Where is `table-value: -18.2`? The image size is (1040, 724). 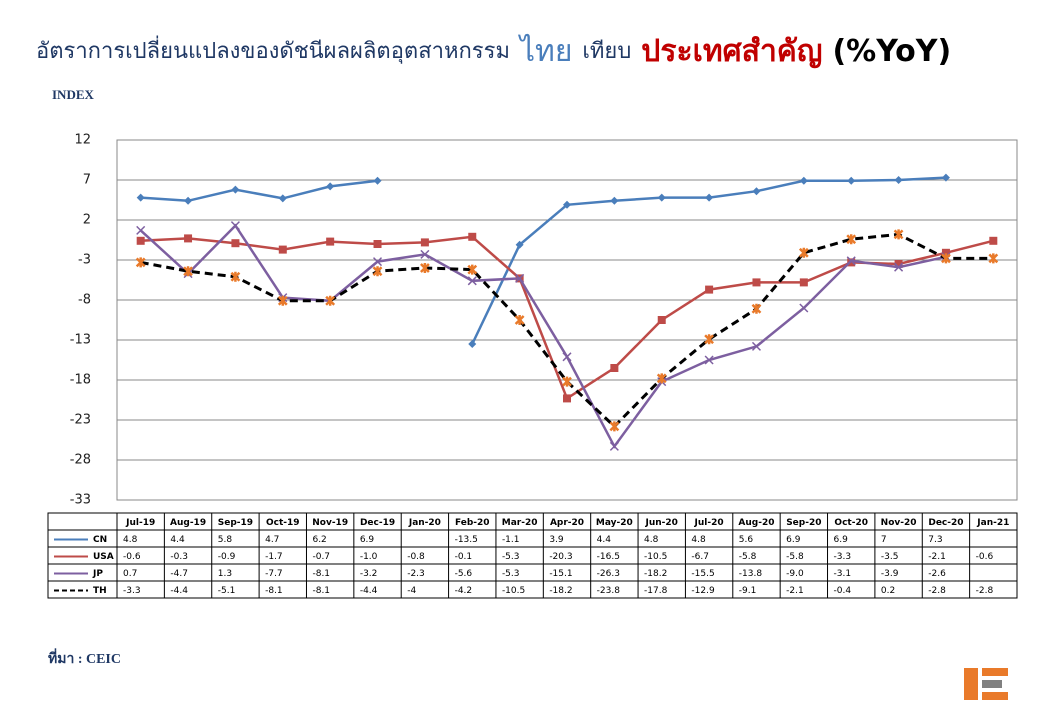 table-value: -18.2 is located at coordinates (560, 591).